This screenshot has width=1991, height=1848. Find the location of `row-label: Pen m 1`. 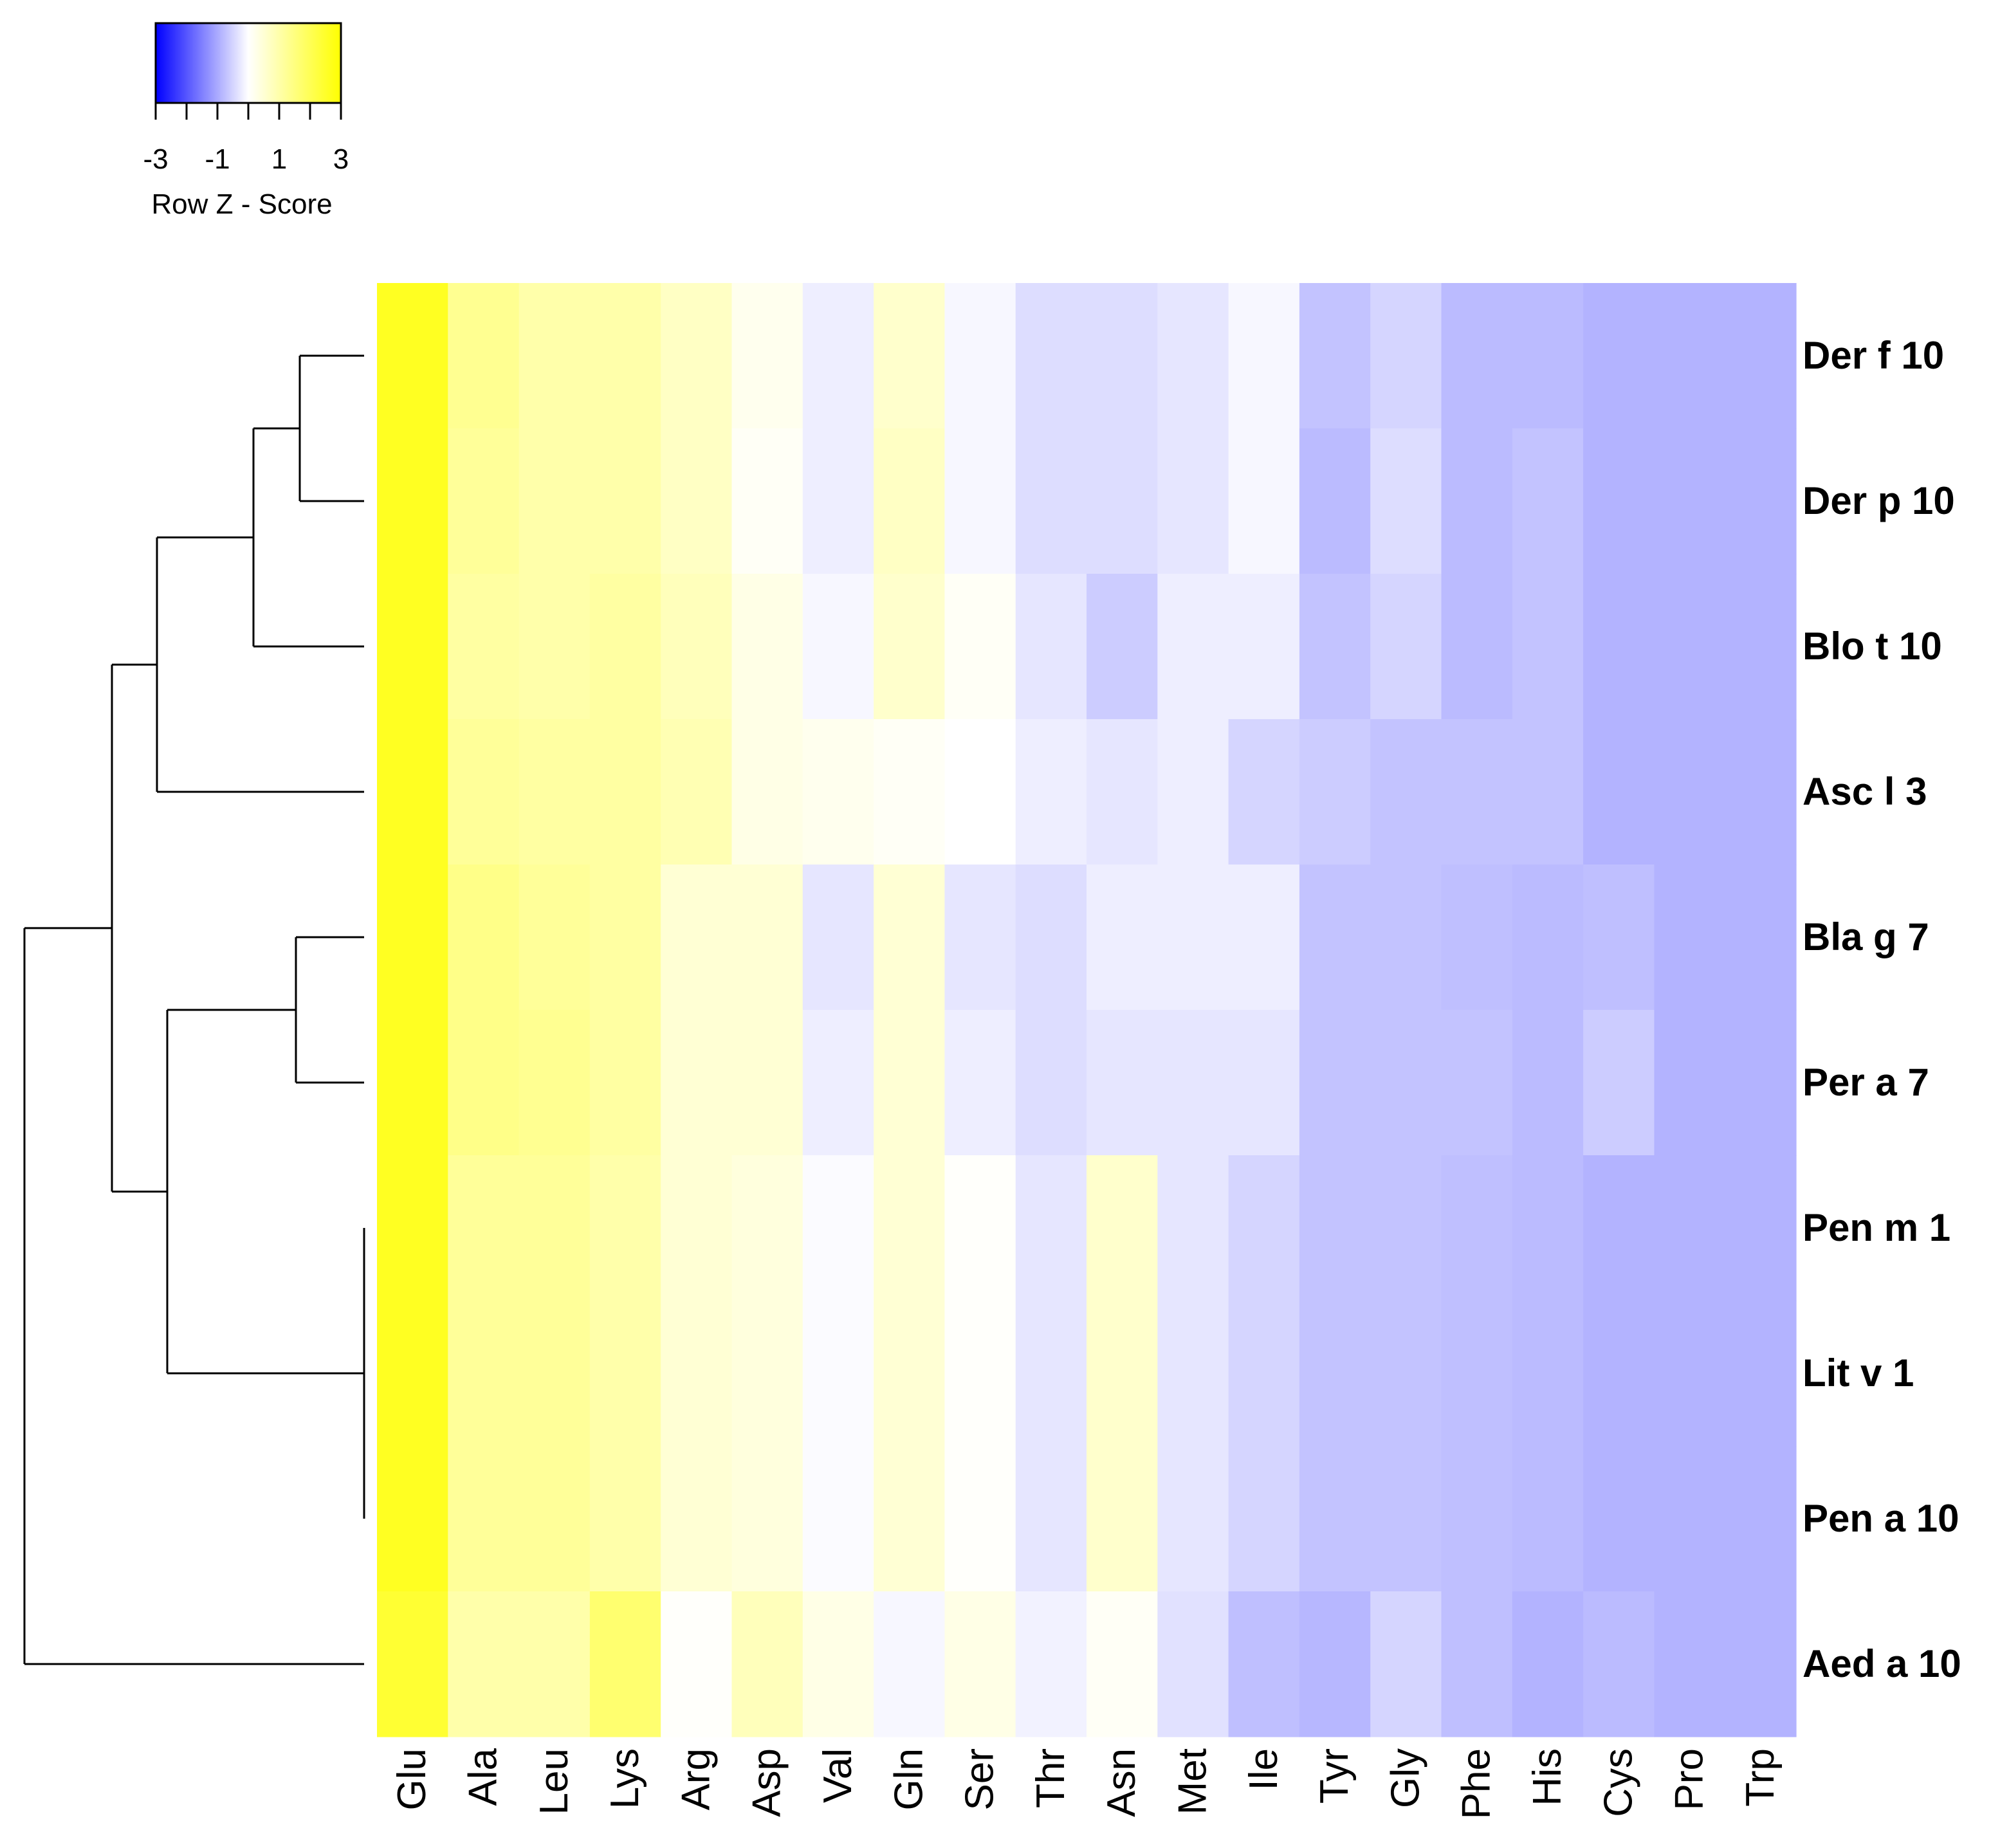

row-label: Pen m 1 is located at coordinates (1876, 1227).